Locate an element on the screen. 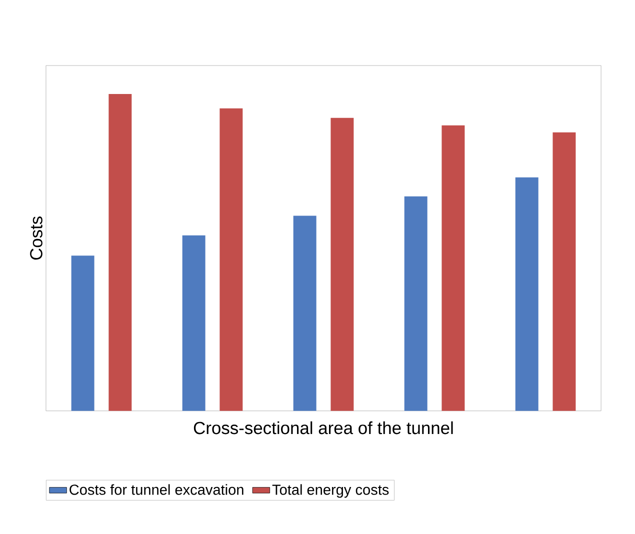 The width and height of the screenshot is (635, 534). y-axis-title: Costs is located at coordinates (36, 238).